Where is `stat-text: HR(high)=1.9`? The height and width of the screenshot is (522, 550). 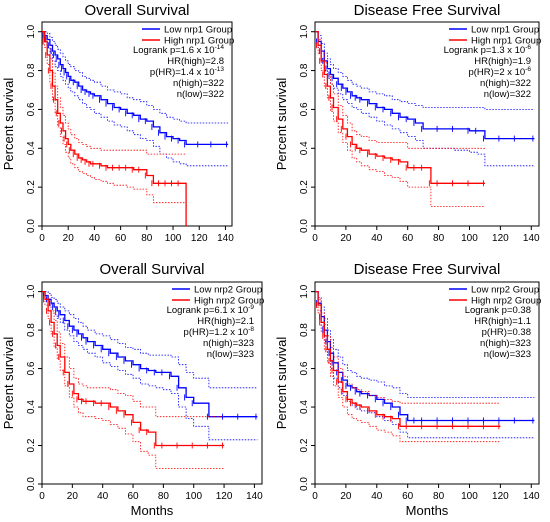
stat-text: HR(high)=1.9 is located at coordinates (502, 61).